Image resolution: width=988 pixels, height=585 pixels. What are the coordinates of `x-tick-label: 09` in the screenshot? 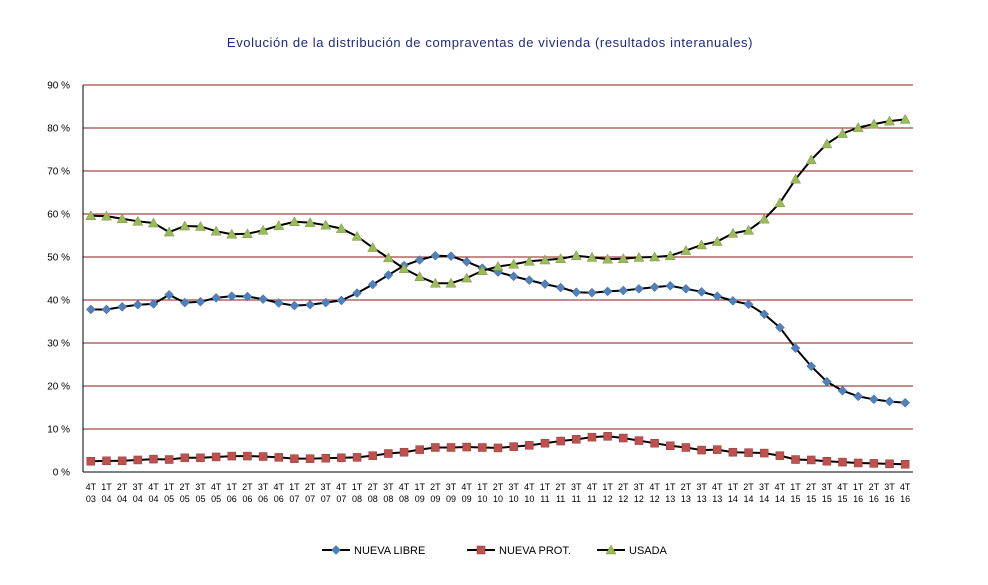 It's located at (435, 499).